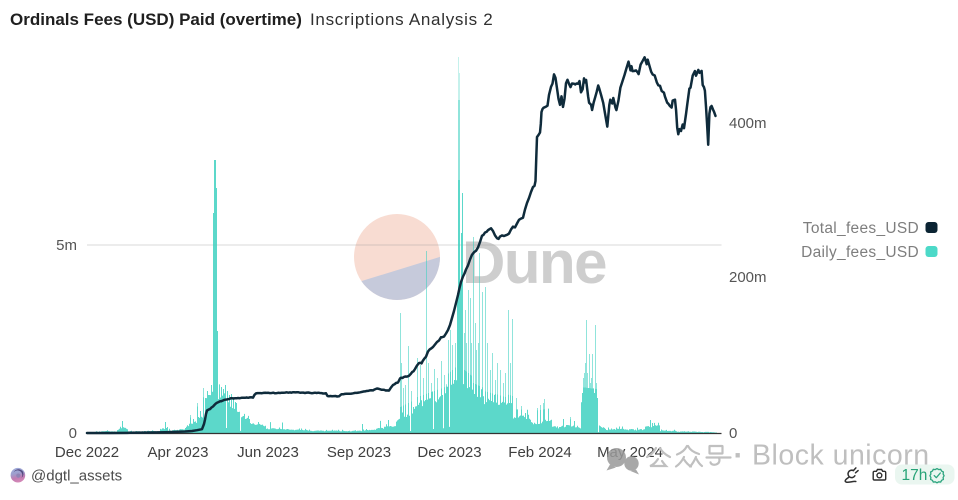 Image resolution: width=958 pixels, height=500 pixels. I want to click on svg-text: Dec 2022, so click(87, 452).